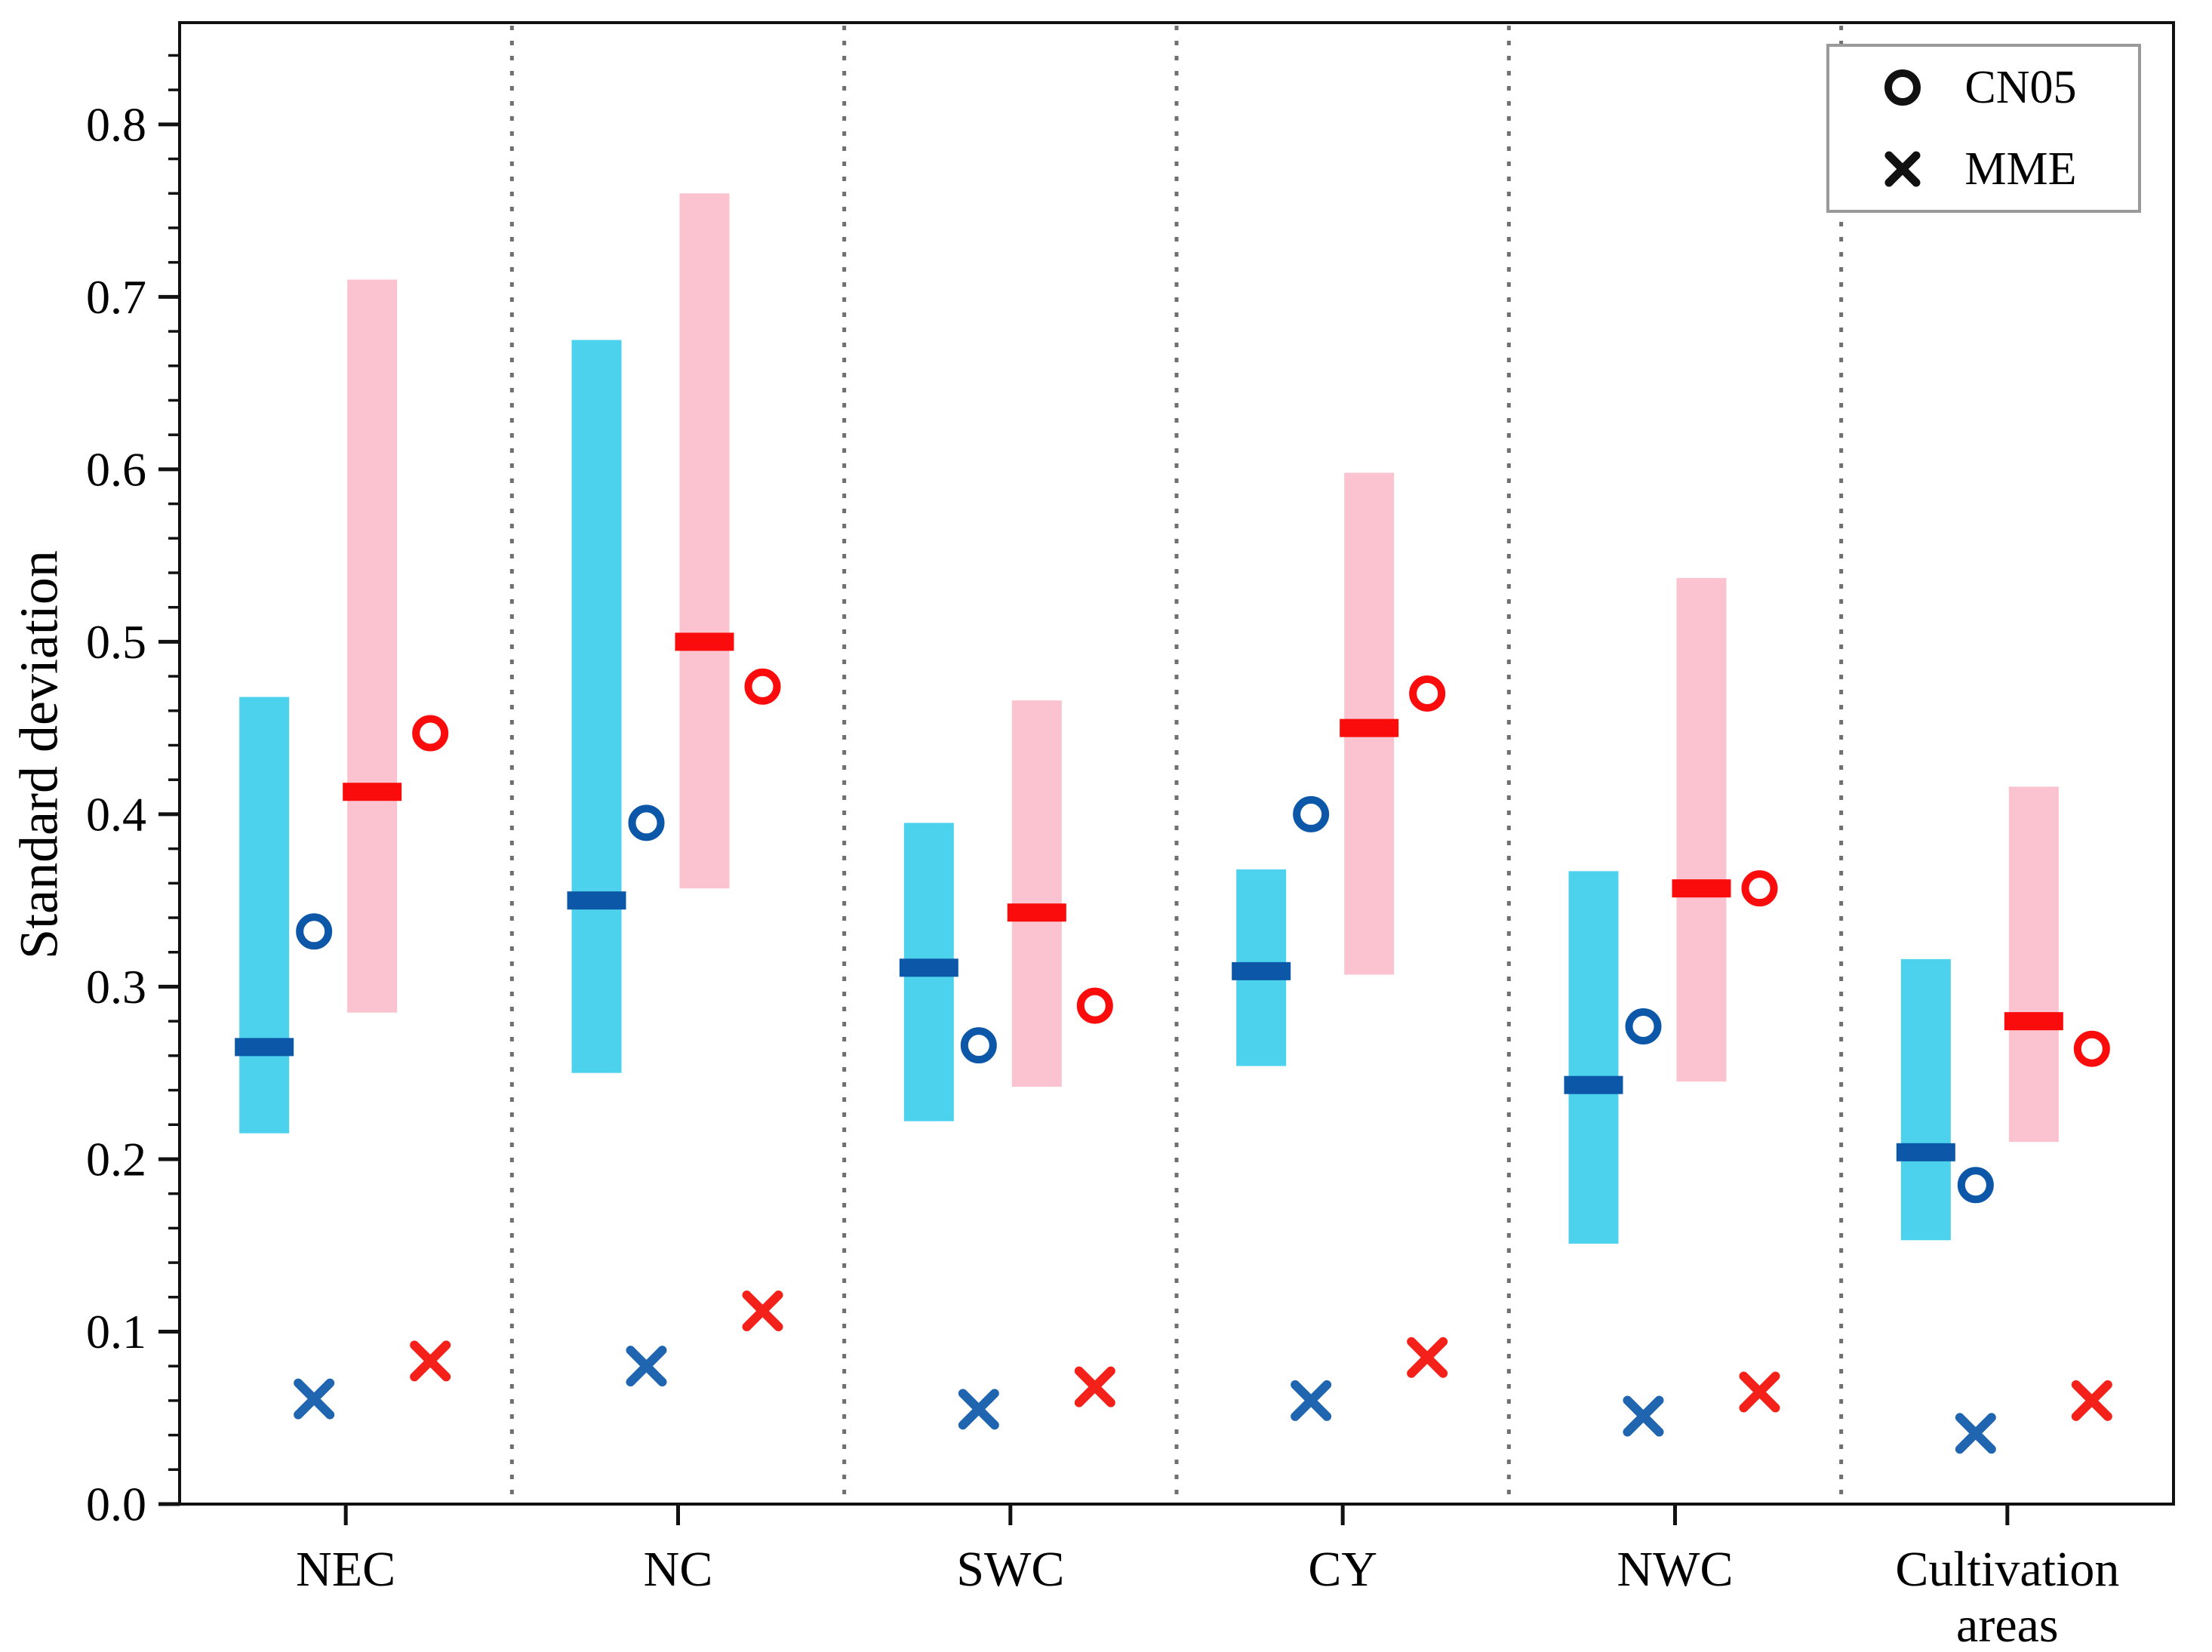 This screenshot has height=1652, width=2212. I want to click on y-tick-label: 0.3, so click(116, 987).